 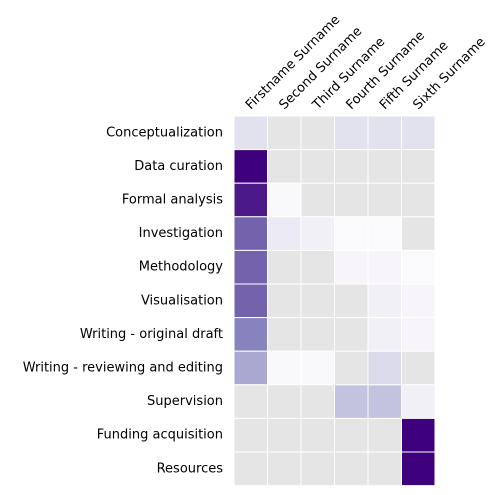 What do you see at coordinates (317, 200) in the screenshot?
I see `heatmap-cell-r2-c2` at bounding box center [317, 200].